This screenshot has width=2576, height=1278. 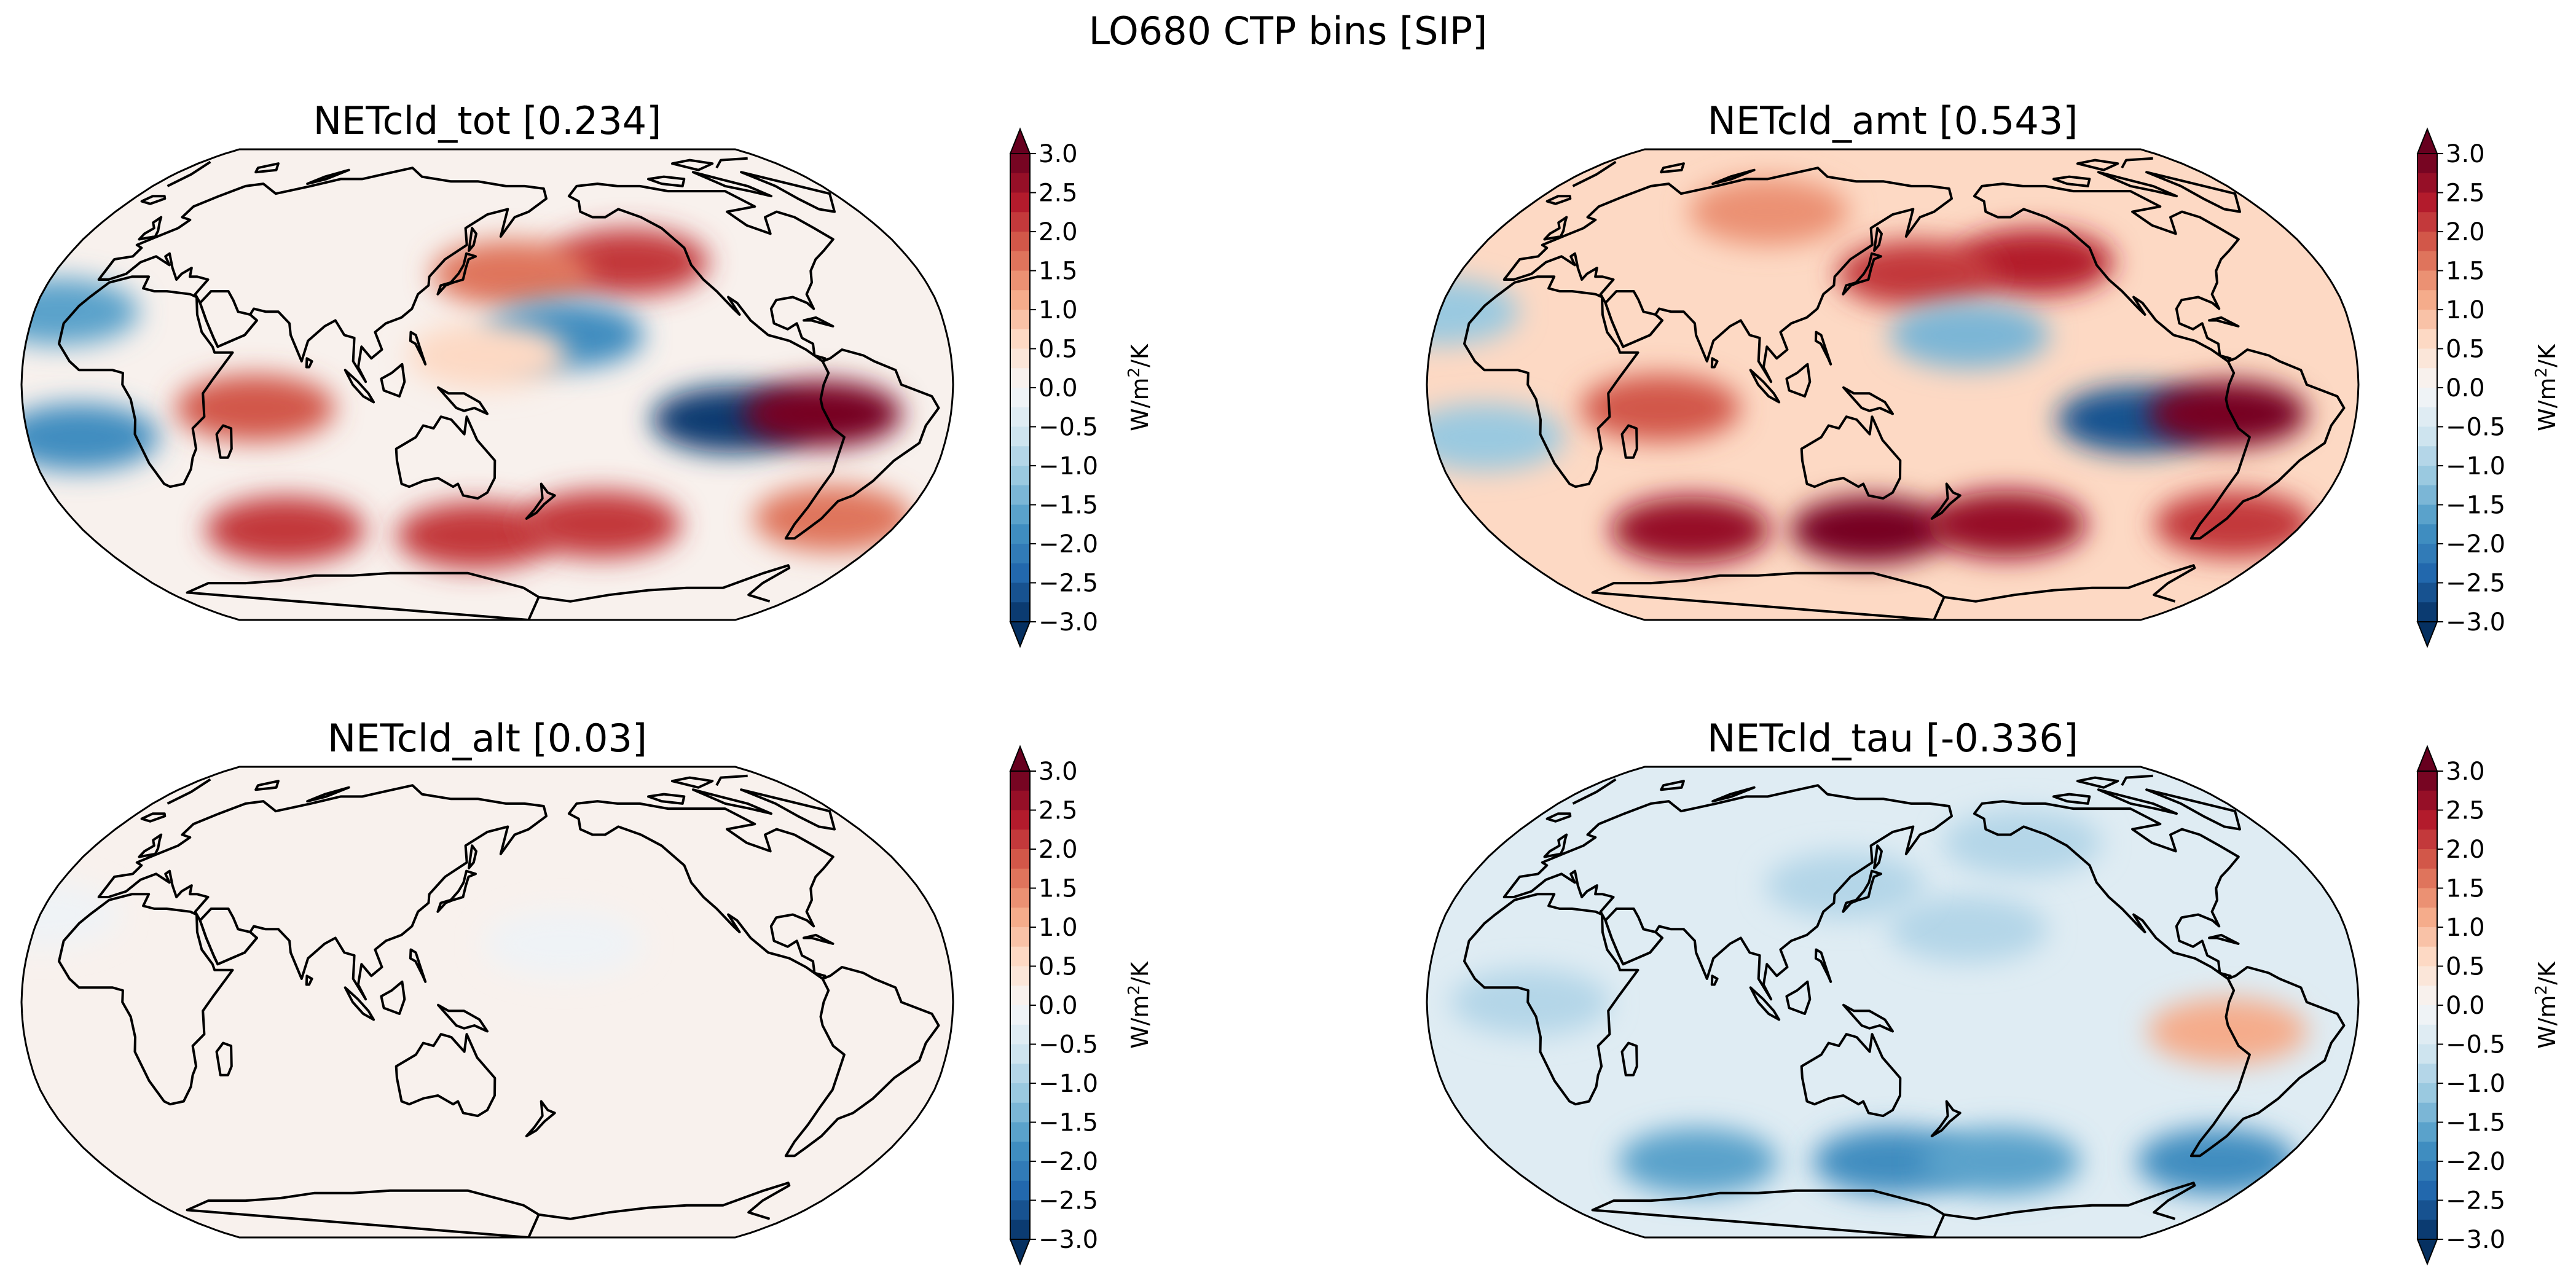 I want to click on coastline-new-zealand, so click(x=540, y=1118).